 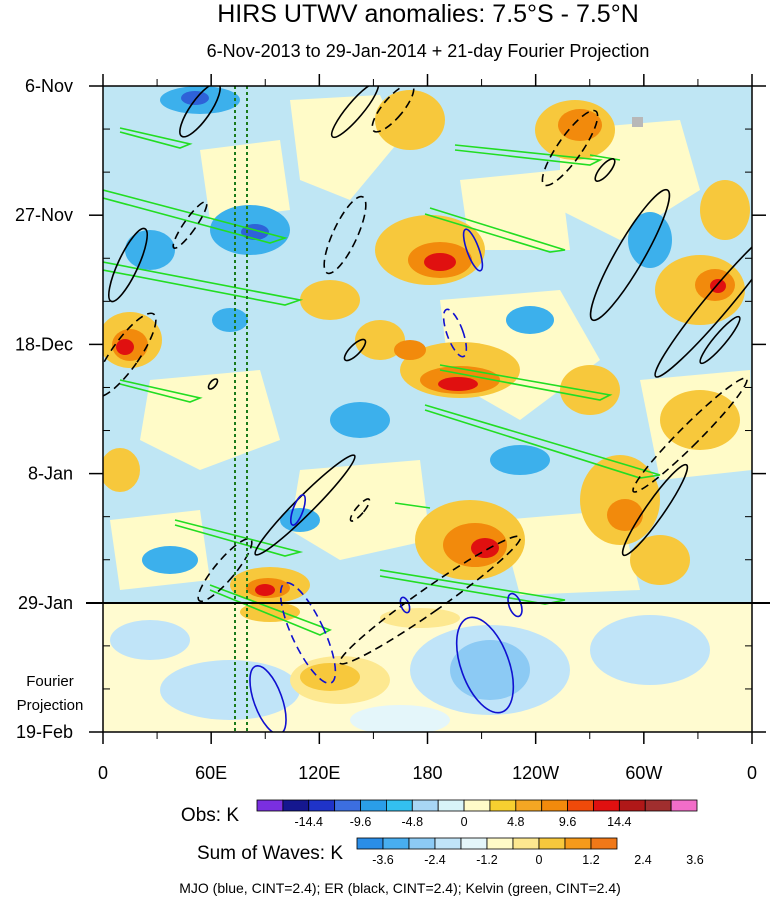 What do you see at coordinates (211, 773) in the screenshot?
I see `x-tick-label: 60E` at bounding box center [211, 773].